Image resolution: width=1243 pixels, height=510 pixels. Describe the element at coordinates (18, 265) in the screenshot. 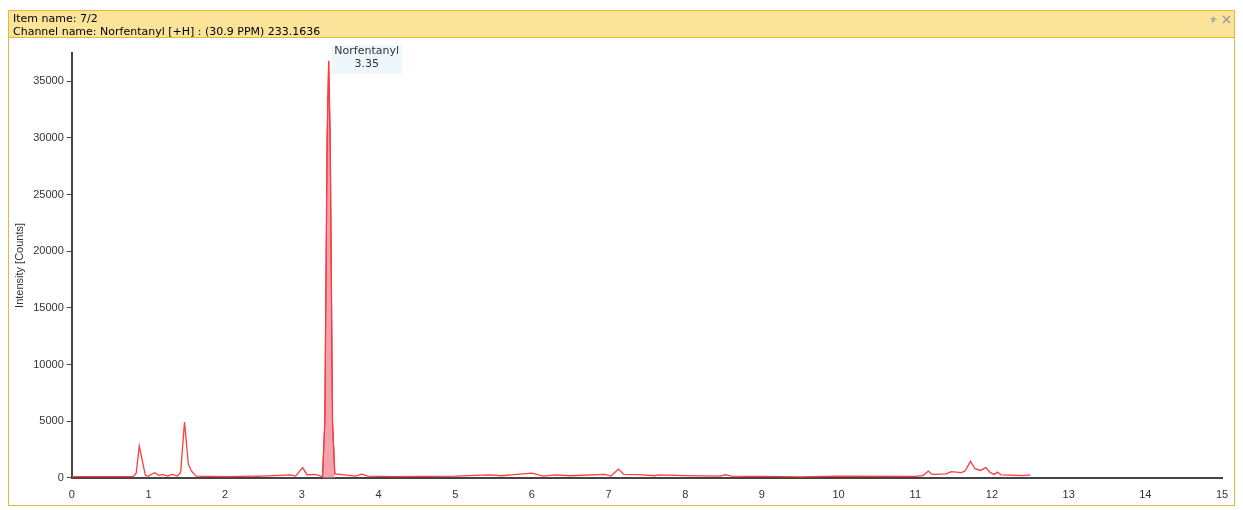

I see `y-axis-title: Intensity [Counts]` at that location.